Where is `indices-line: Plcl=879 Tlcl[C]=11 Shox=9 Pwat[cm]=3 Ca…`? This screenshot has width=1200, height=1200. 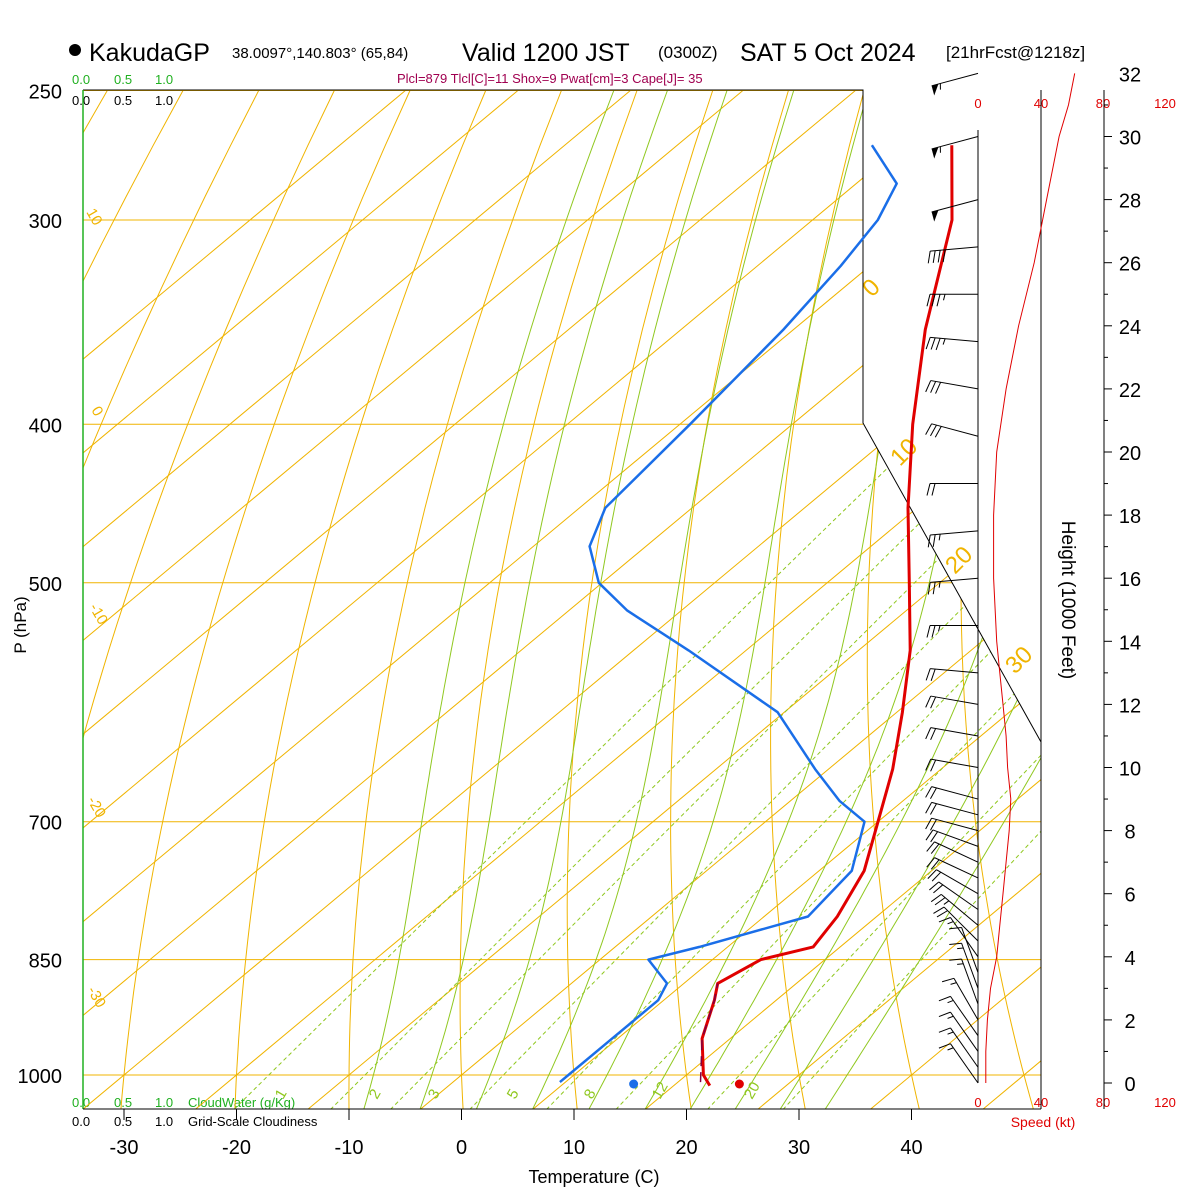
indices-line: Plcl=879 Tlcl[C]=11 Shox=9 Pwat[cm]=3 Ca… is located at coordinates (550, 78).